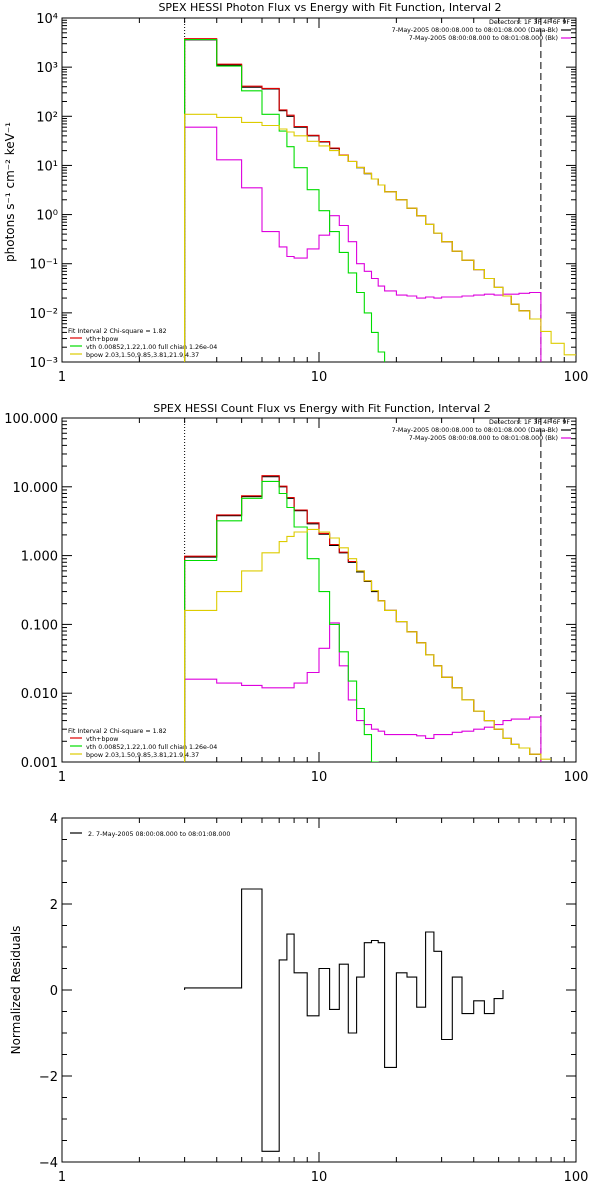 Image resolution: width=600 pixels, height=1200 pixels. What do you see at coordinates (54, 991) in the screenshot?
I see `y-tick-label: 0` at bounding box center [54, 991].